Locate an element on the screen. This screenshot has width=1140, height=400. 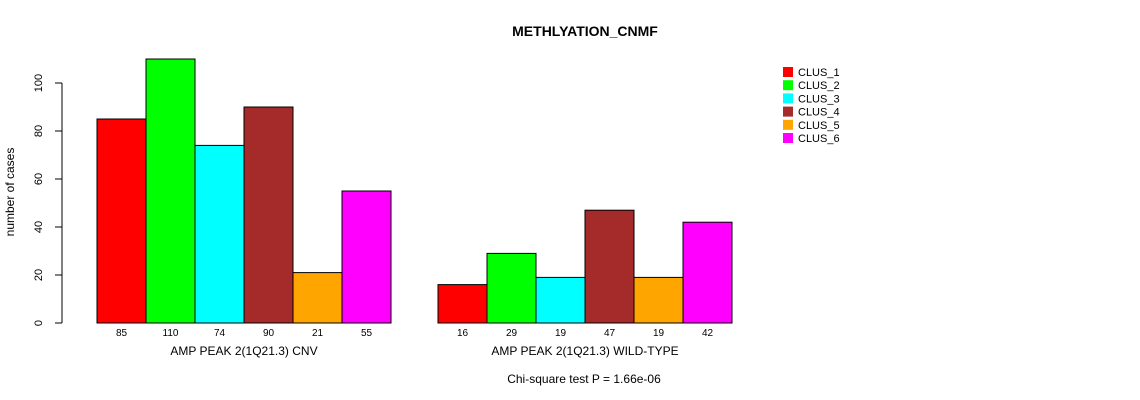
legend-label: CLUS_3 is located at coordinates (819, 99).